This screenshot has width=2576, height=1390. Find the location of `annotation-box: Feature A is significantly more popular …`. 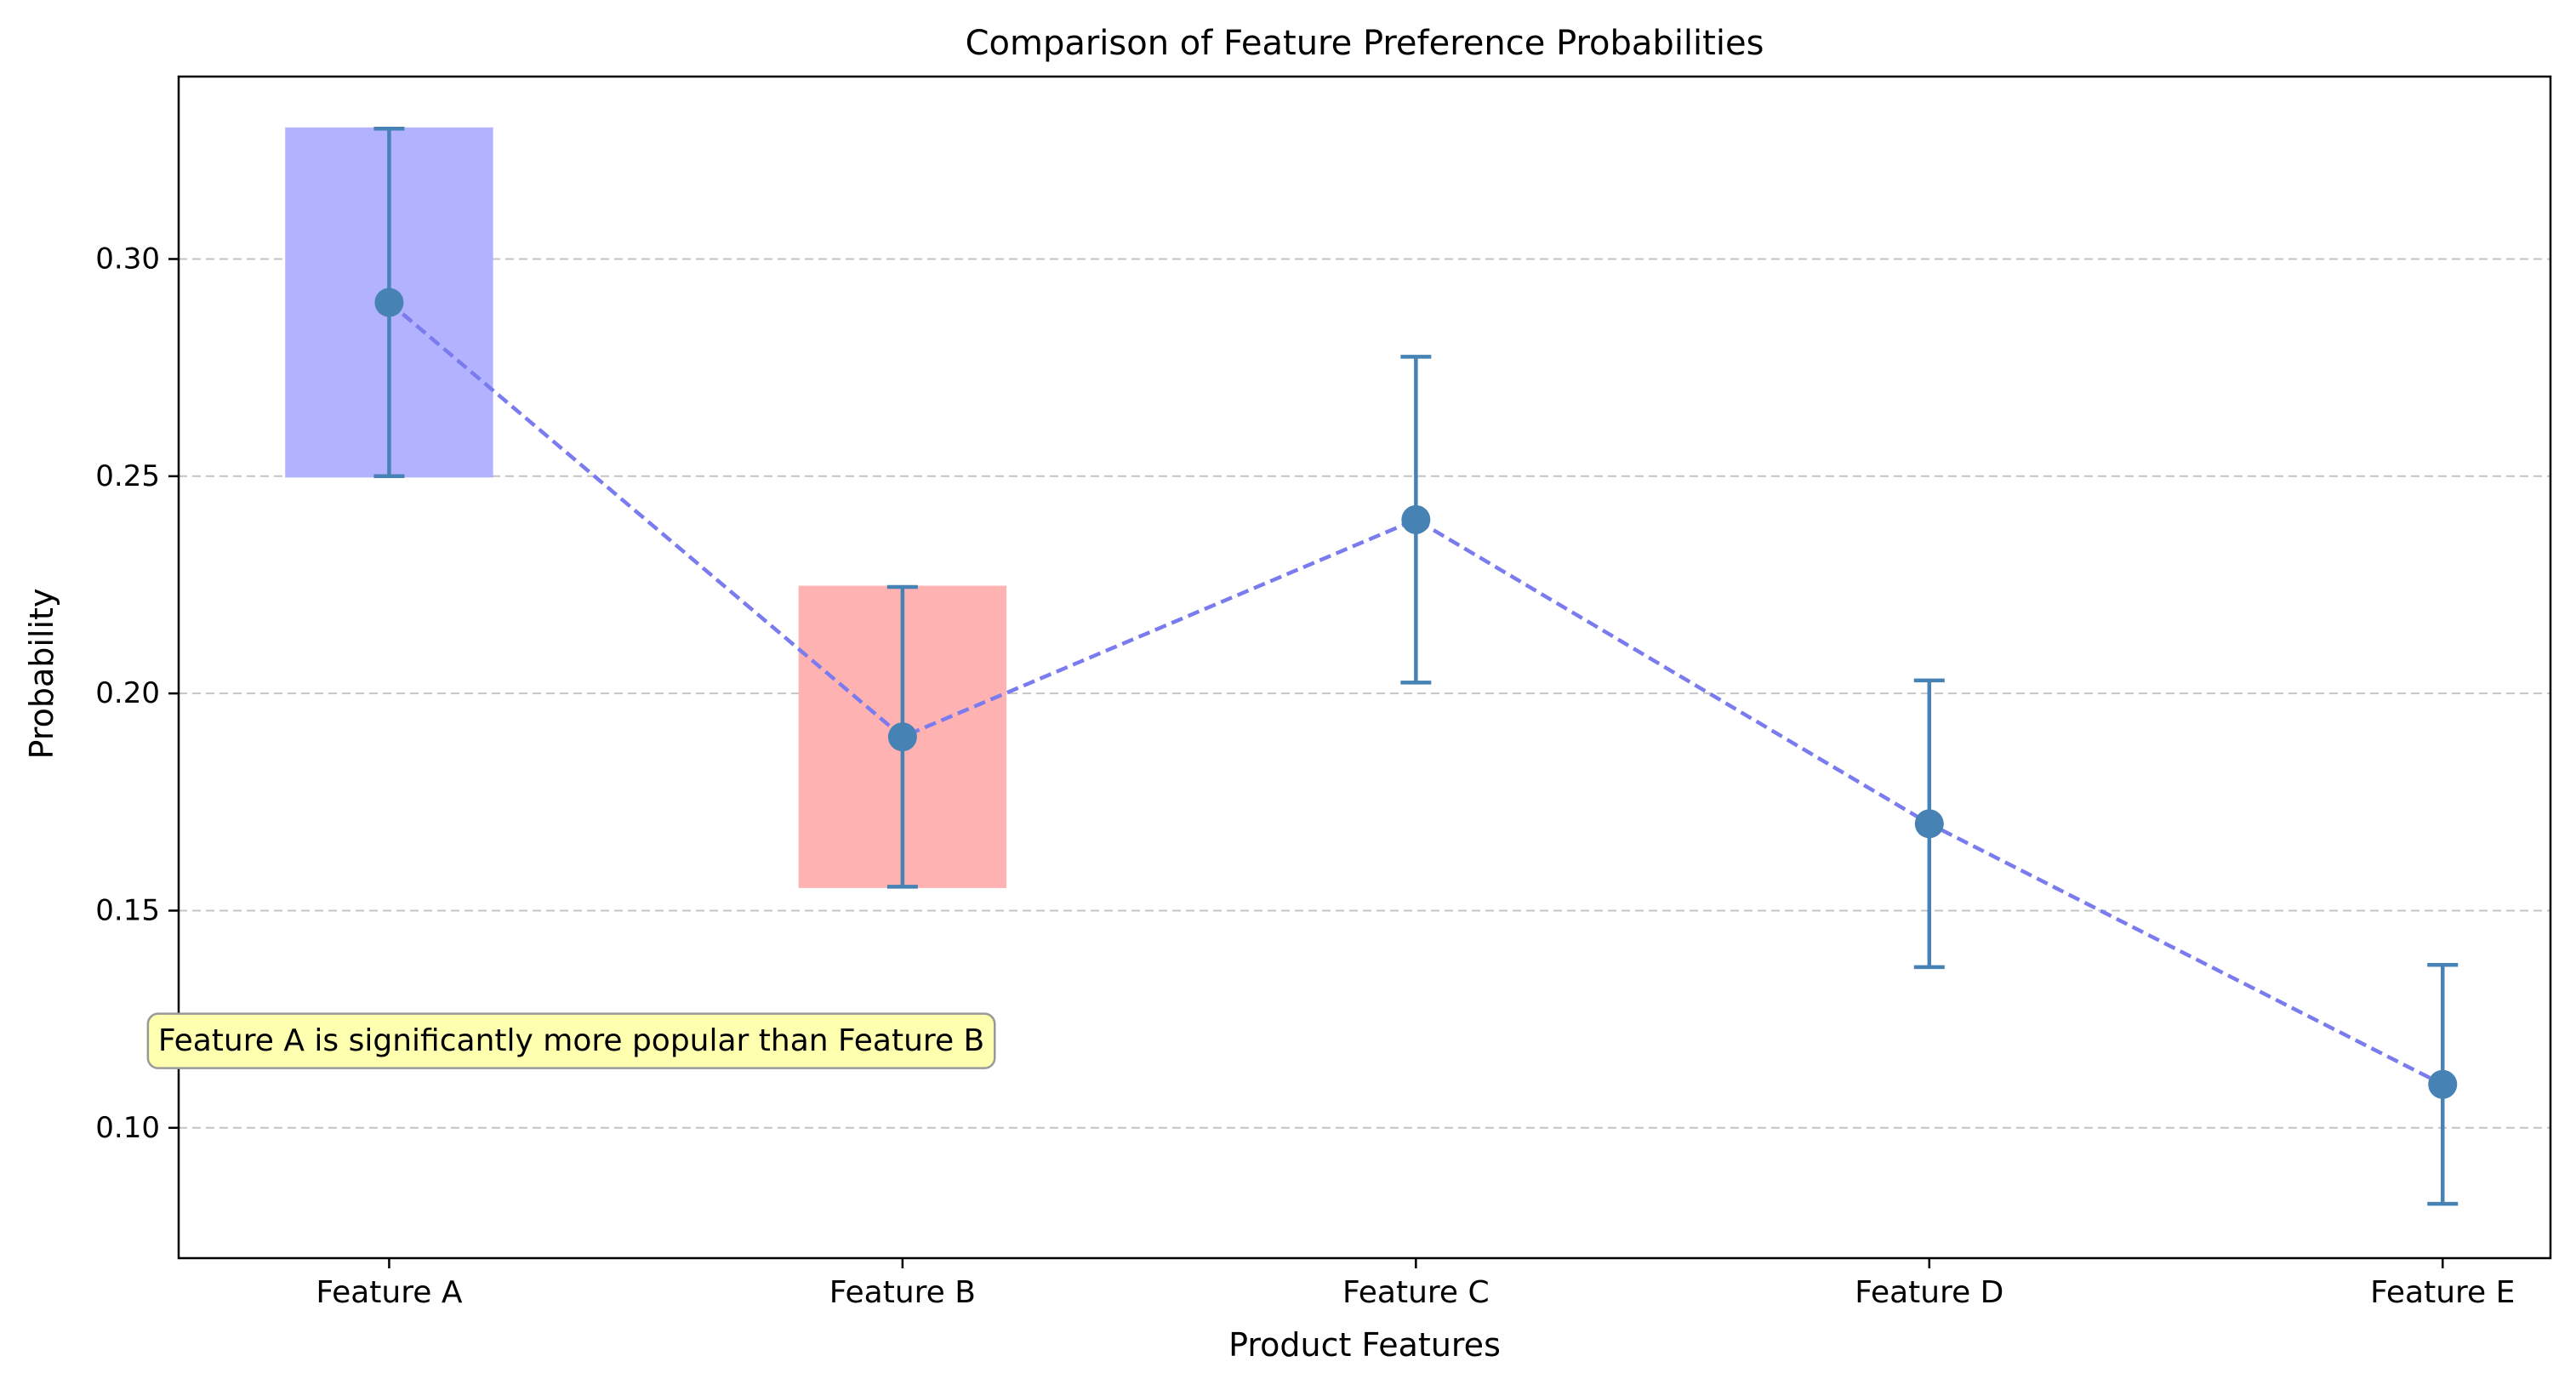

annotation-box: Feature A is significantly more popular … is located at coordinates (571, 1041).